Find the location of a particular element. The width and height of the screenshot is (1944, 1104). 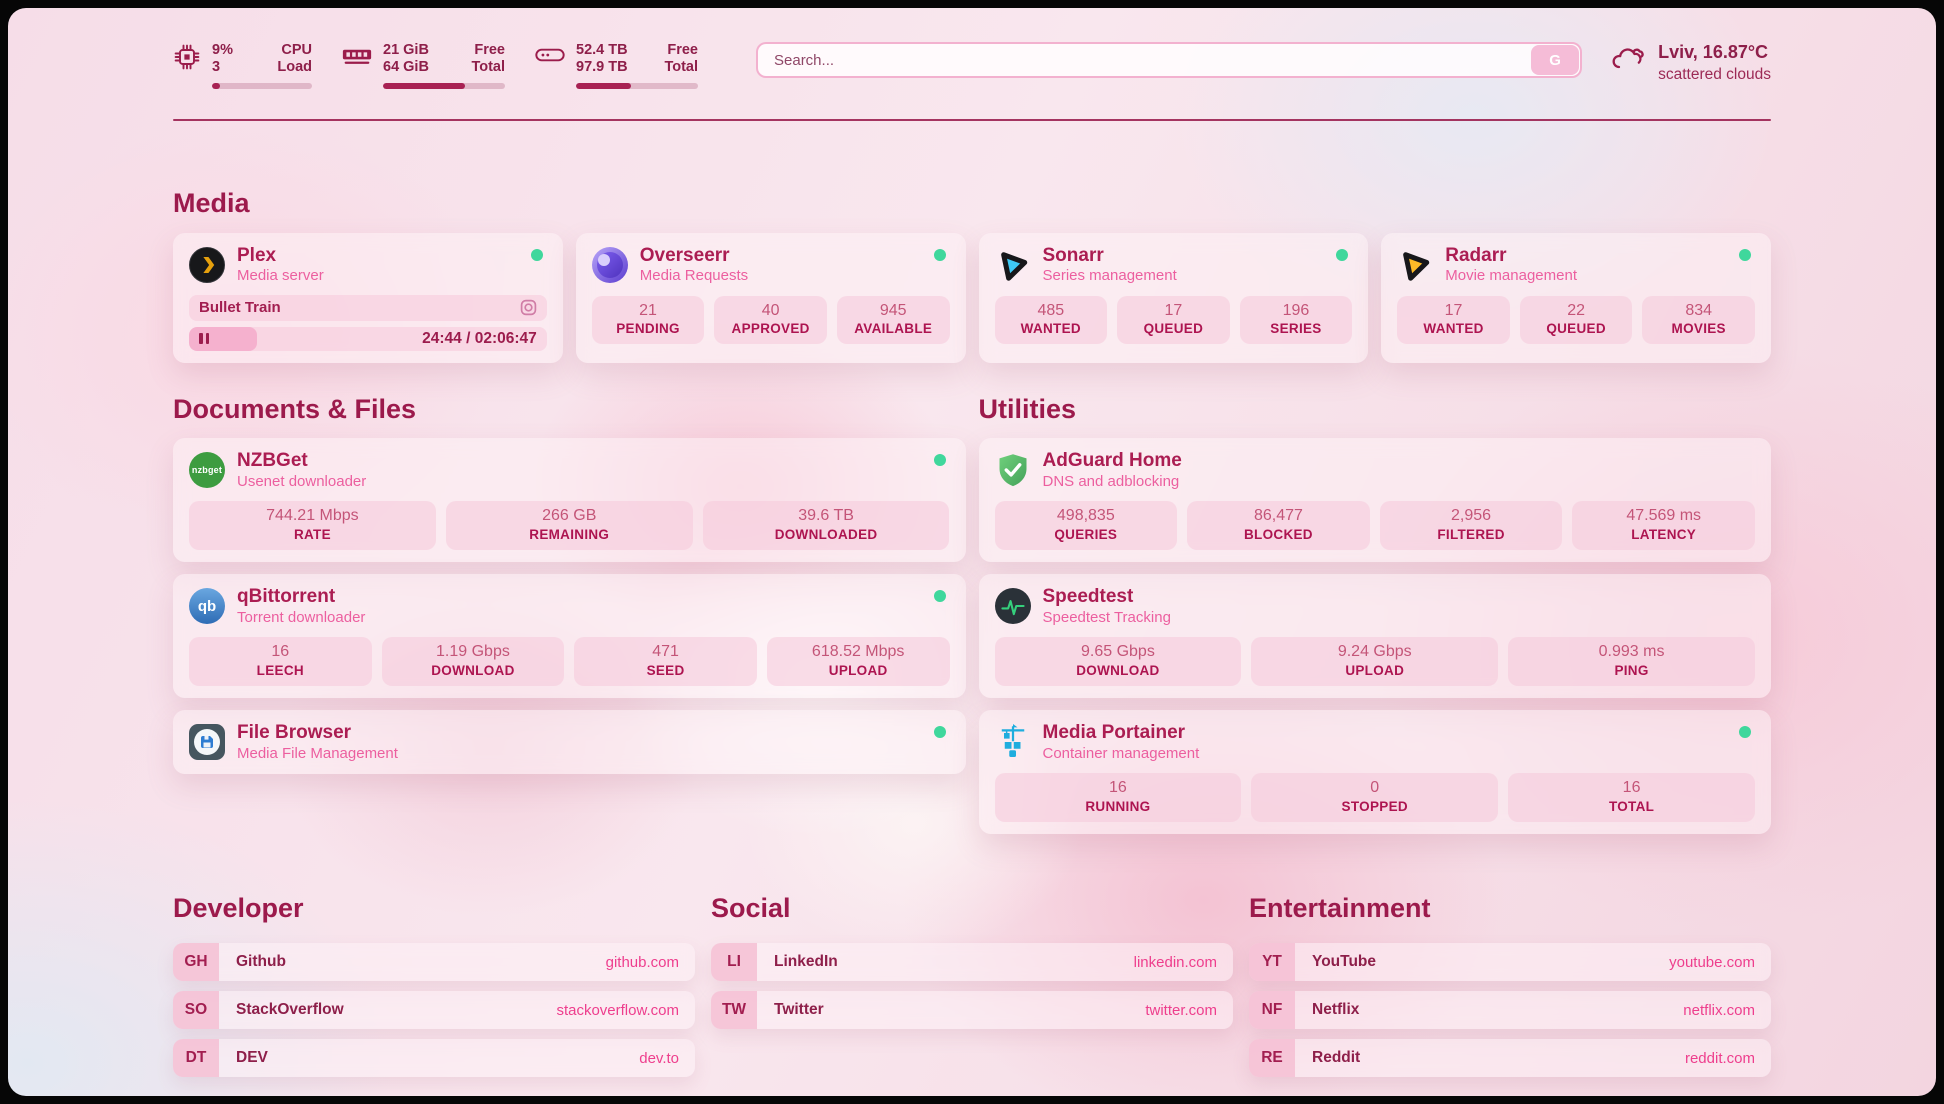

adguard-icon is located at coordinates (1013, 470).